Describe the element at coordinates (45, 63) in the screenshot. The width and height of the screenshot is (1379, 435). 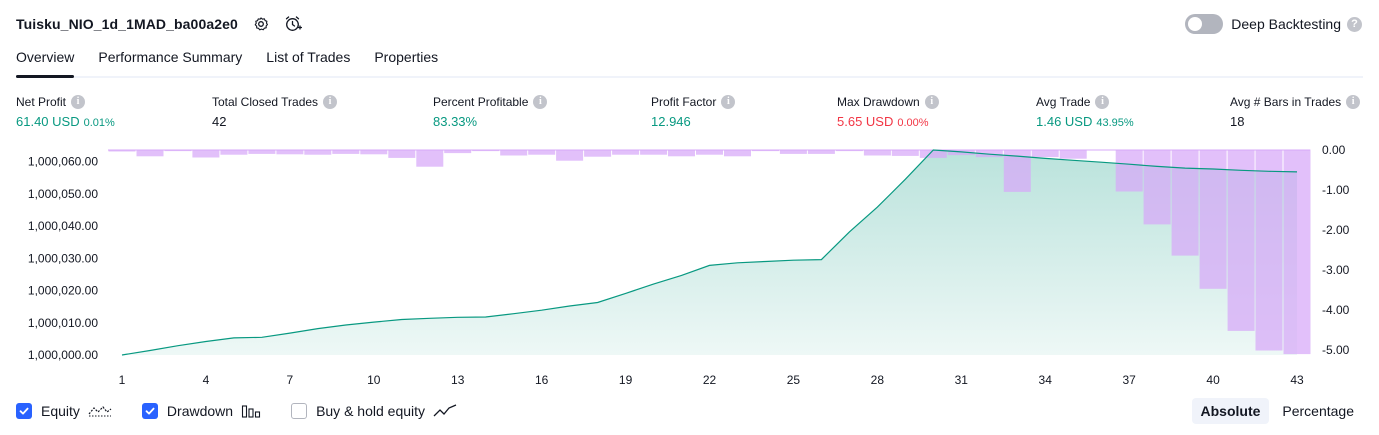
I see `tab-overview: Overview` at that location.